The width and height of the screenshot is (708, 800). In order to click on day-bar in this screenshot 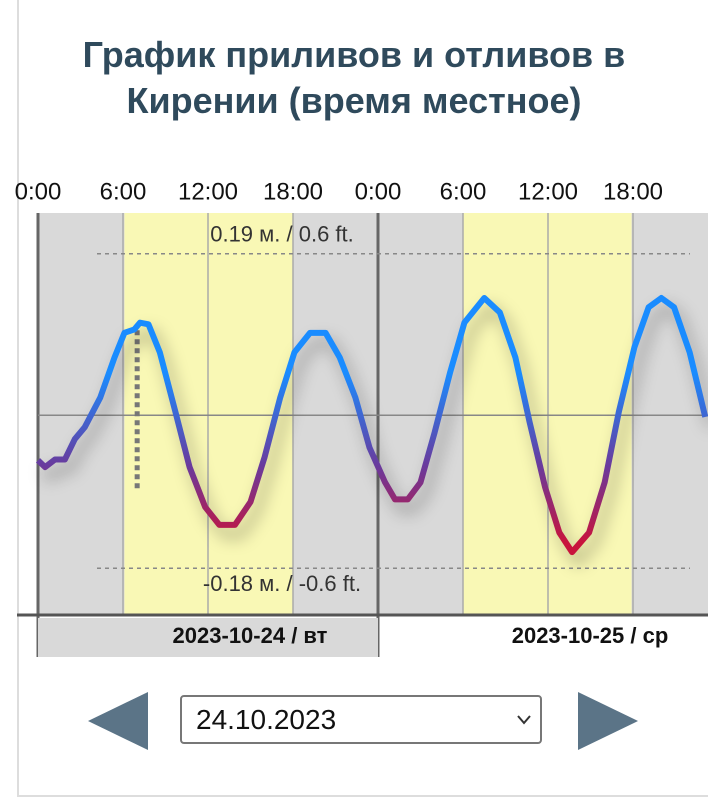, I will do `click(208, 637)`.